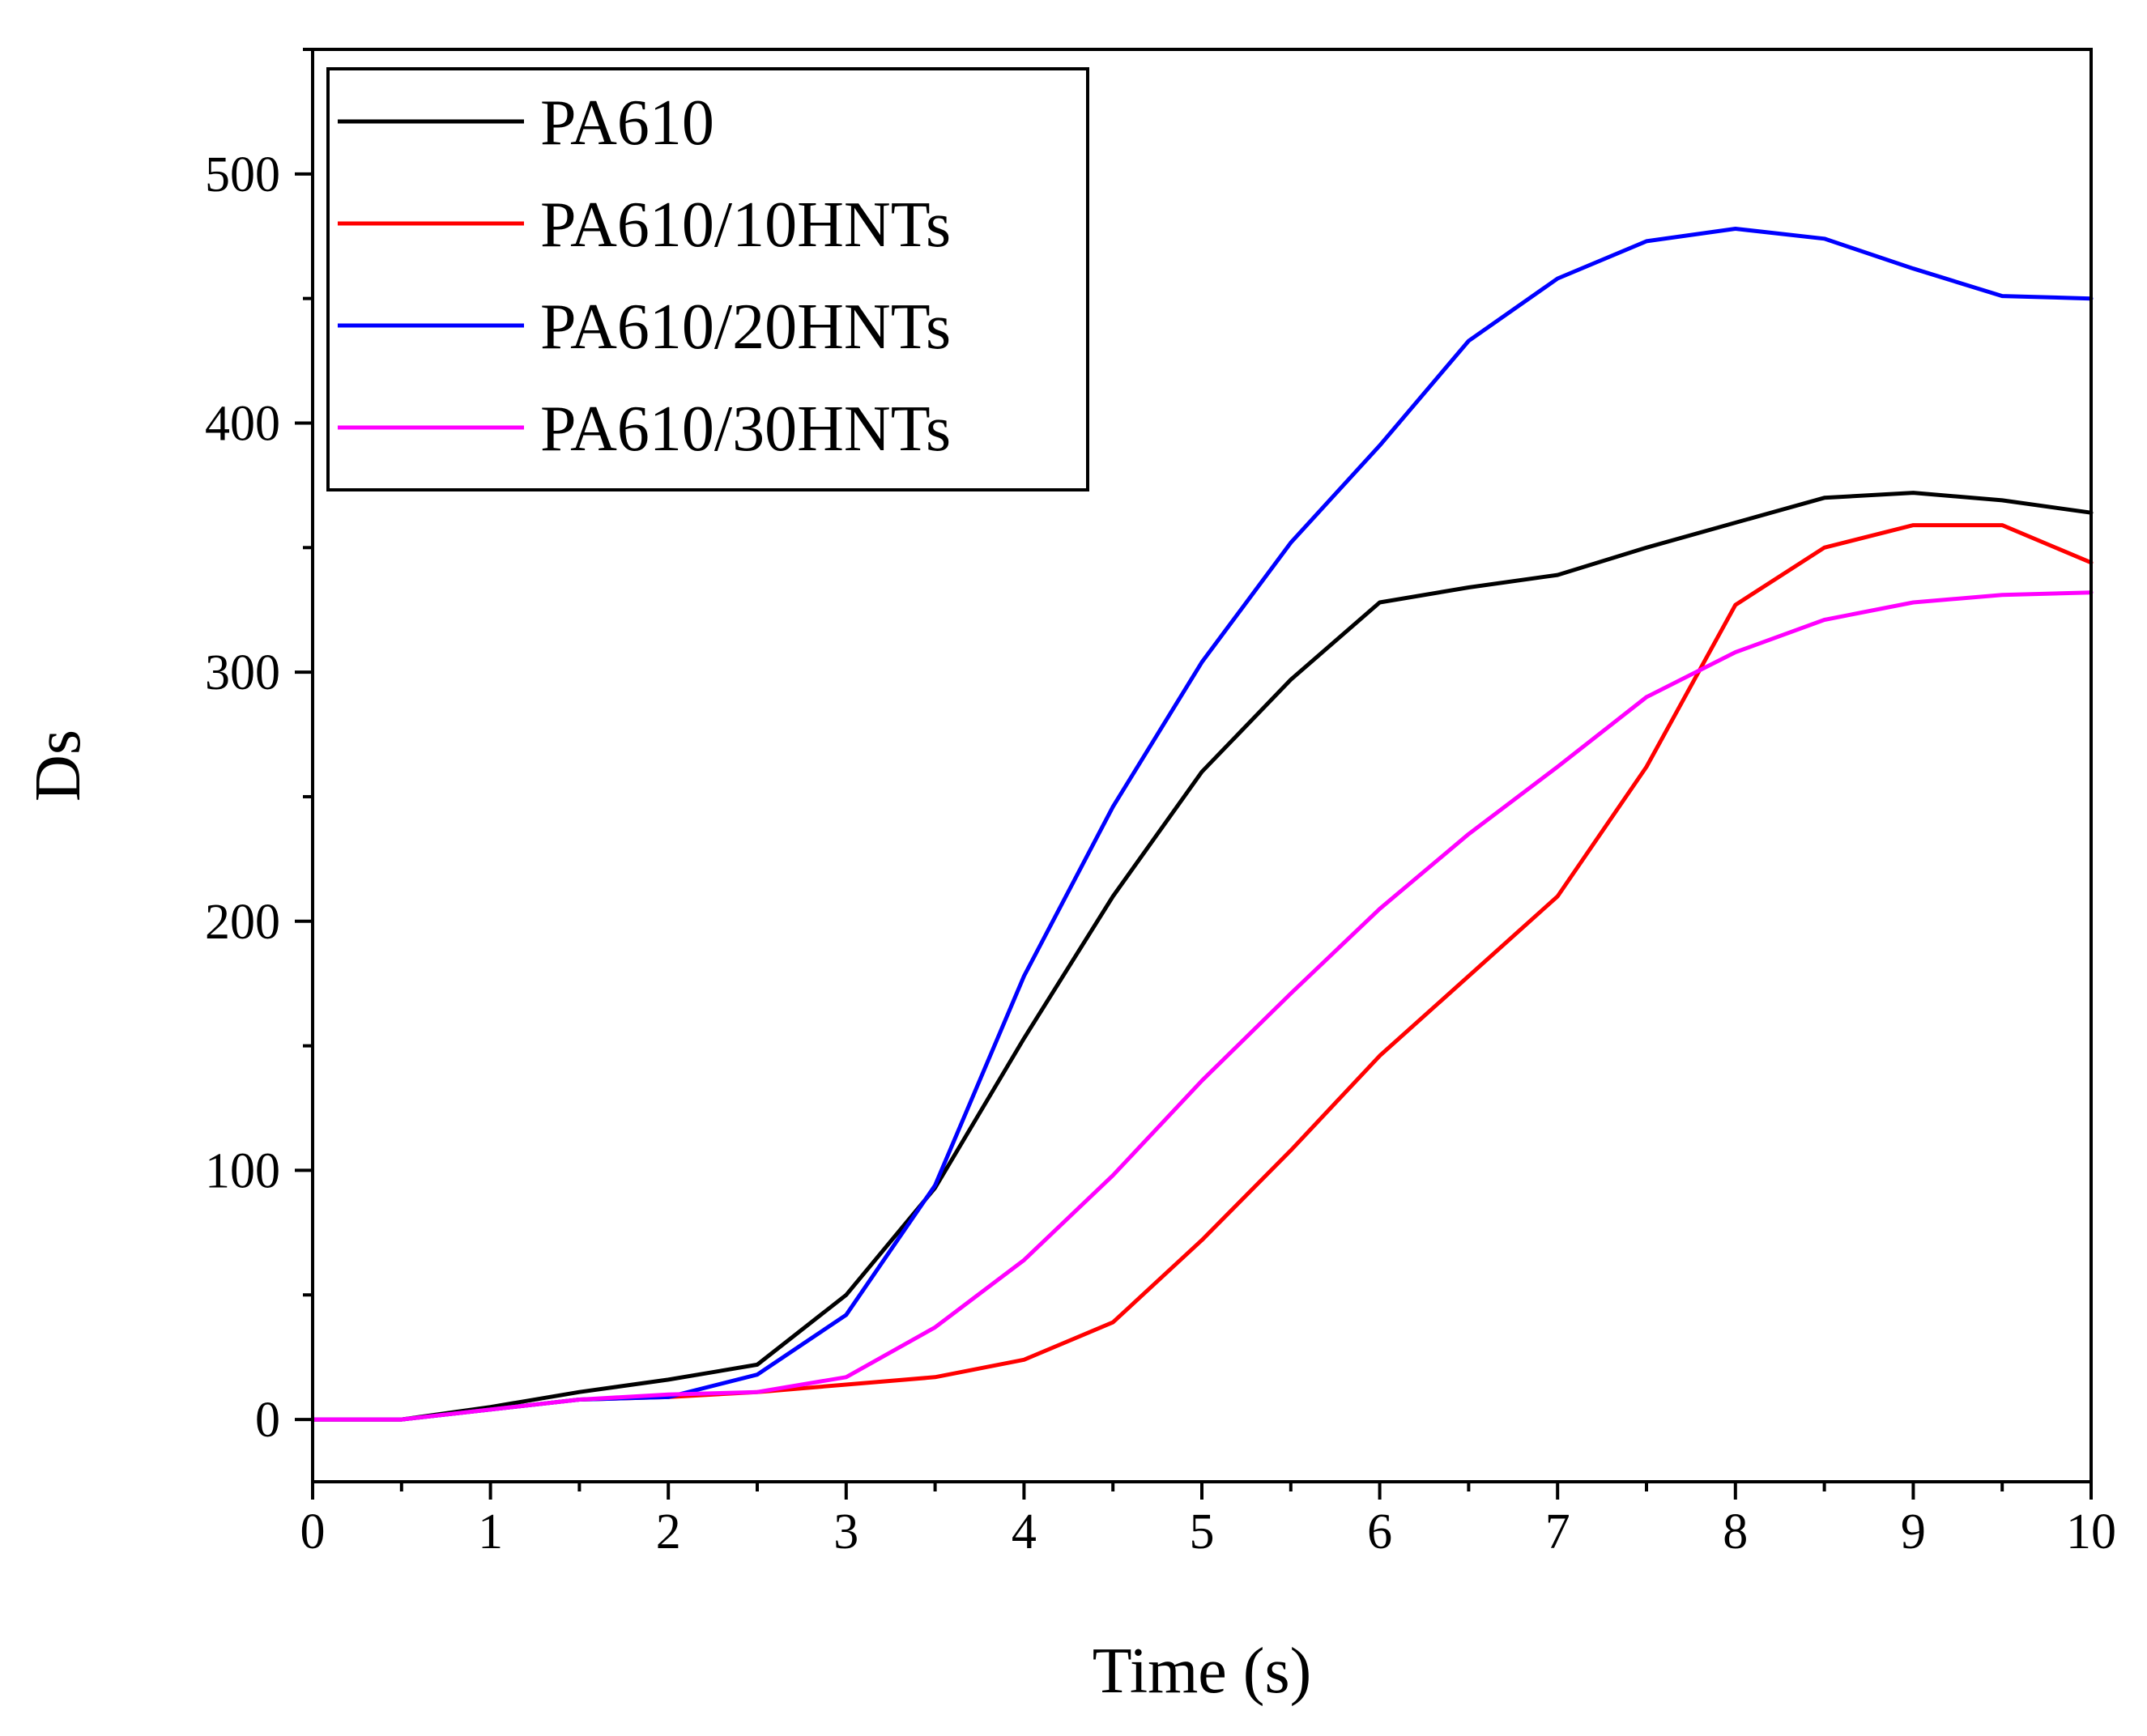 The height and width of the screenshot is (1736, 2147). What do you see at coordinates (845, 1531) in the screenshot?
I see `x-tick-label: 3` at bounding box center [845, 1531].